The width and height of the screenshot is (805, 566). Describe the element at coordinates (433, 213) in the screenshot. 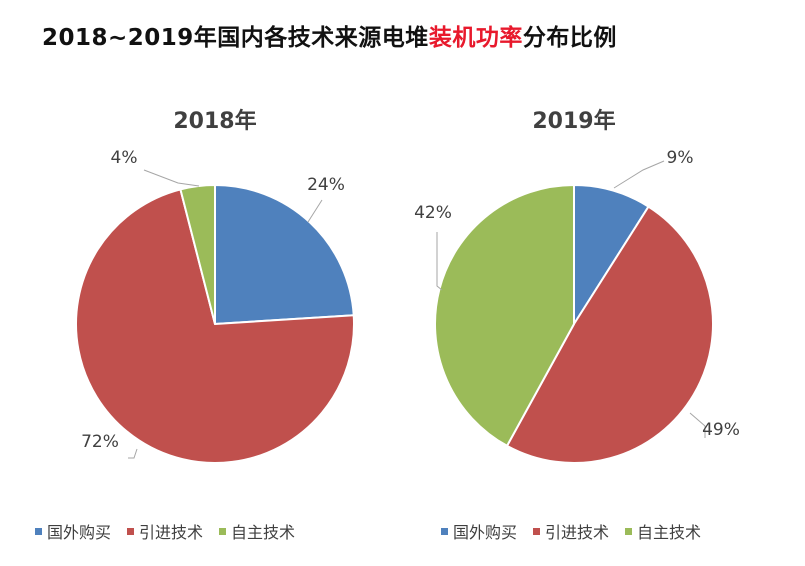

I see `slice-label-independent-tech-2019: 42%` at that location.